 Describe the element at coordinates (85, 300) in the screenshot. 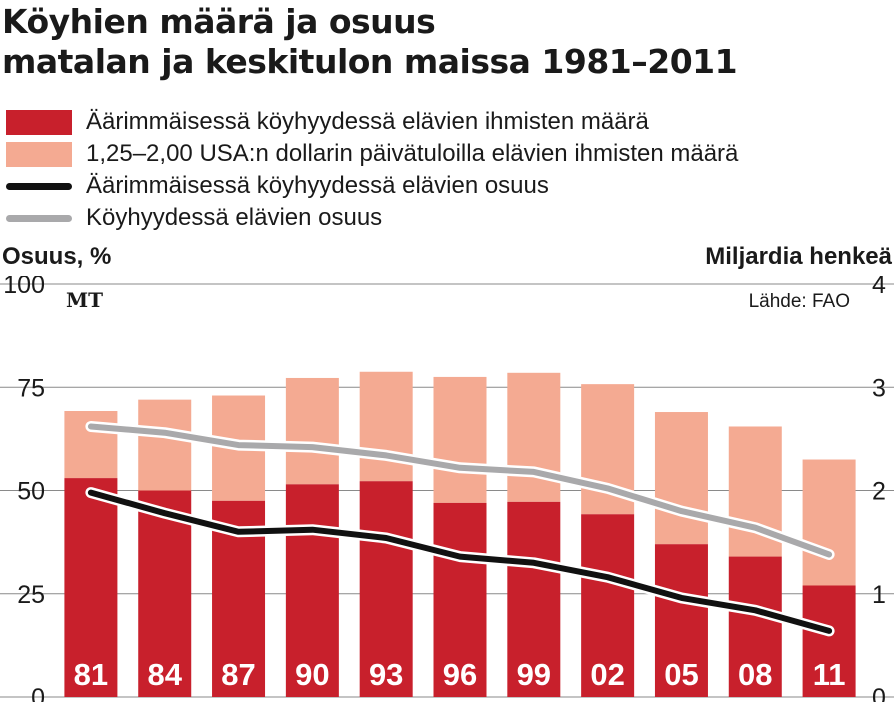

I see `mt-logo: MT` at that location.